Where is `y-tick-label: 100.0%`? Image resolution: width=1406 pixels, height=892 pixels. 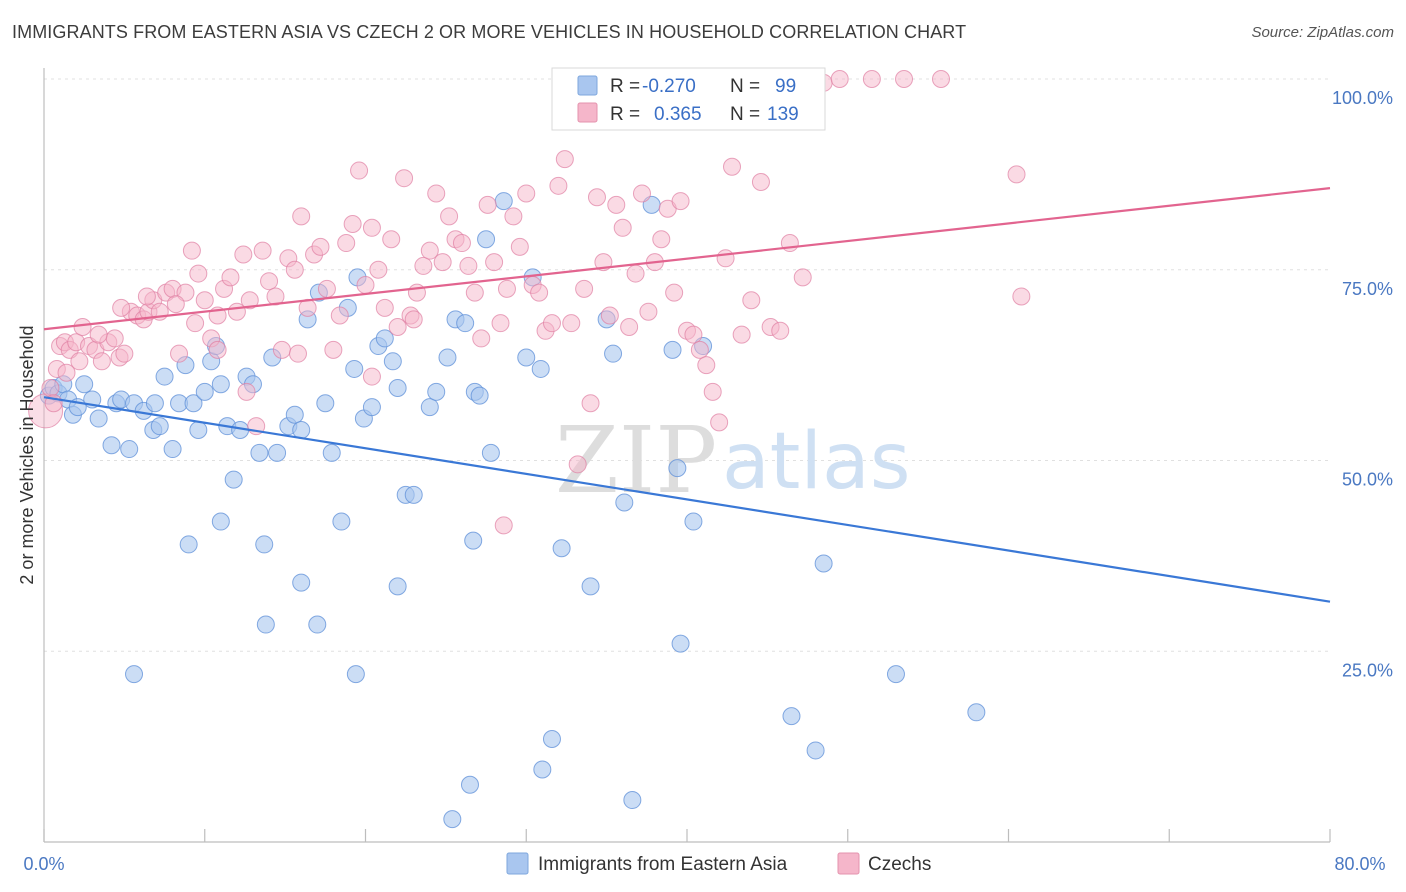
y-tick-label: 100.0% is located at coordinates (1362, 98).